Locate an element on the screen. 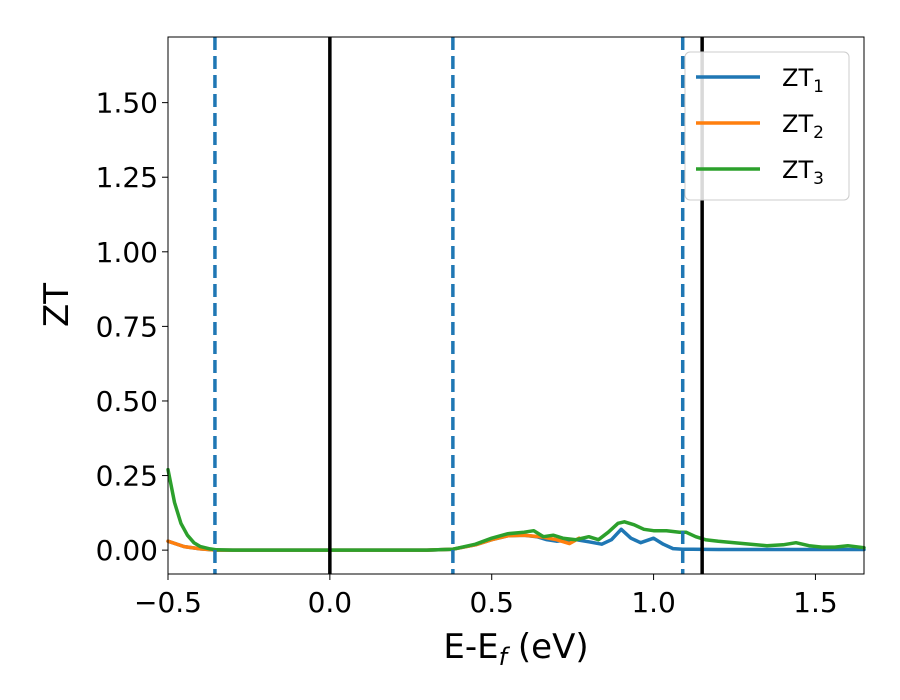  series-layer is located at coordinates (516, 509).